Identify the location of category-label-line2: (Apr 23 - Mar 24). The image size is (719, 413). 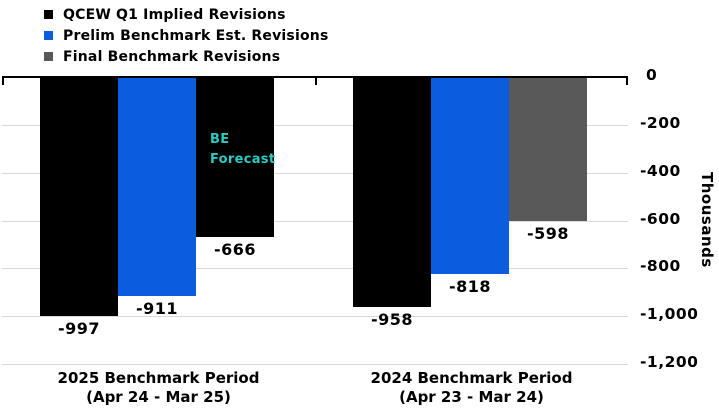
(471, 397).